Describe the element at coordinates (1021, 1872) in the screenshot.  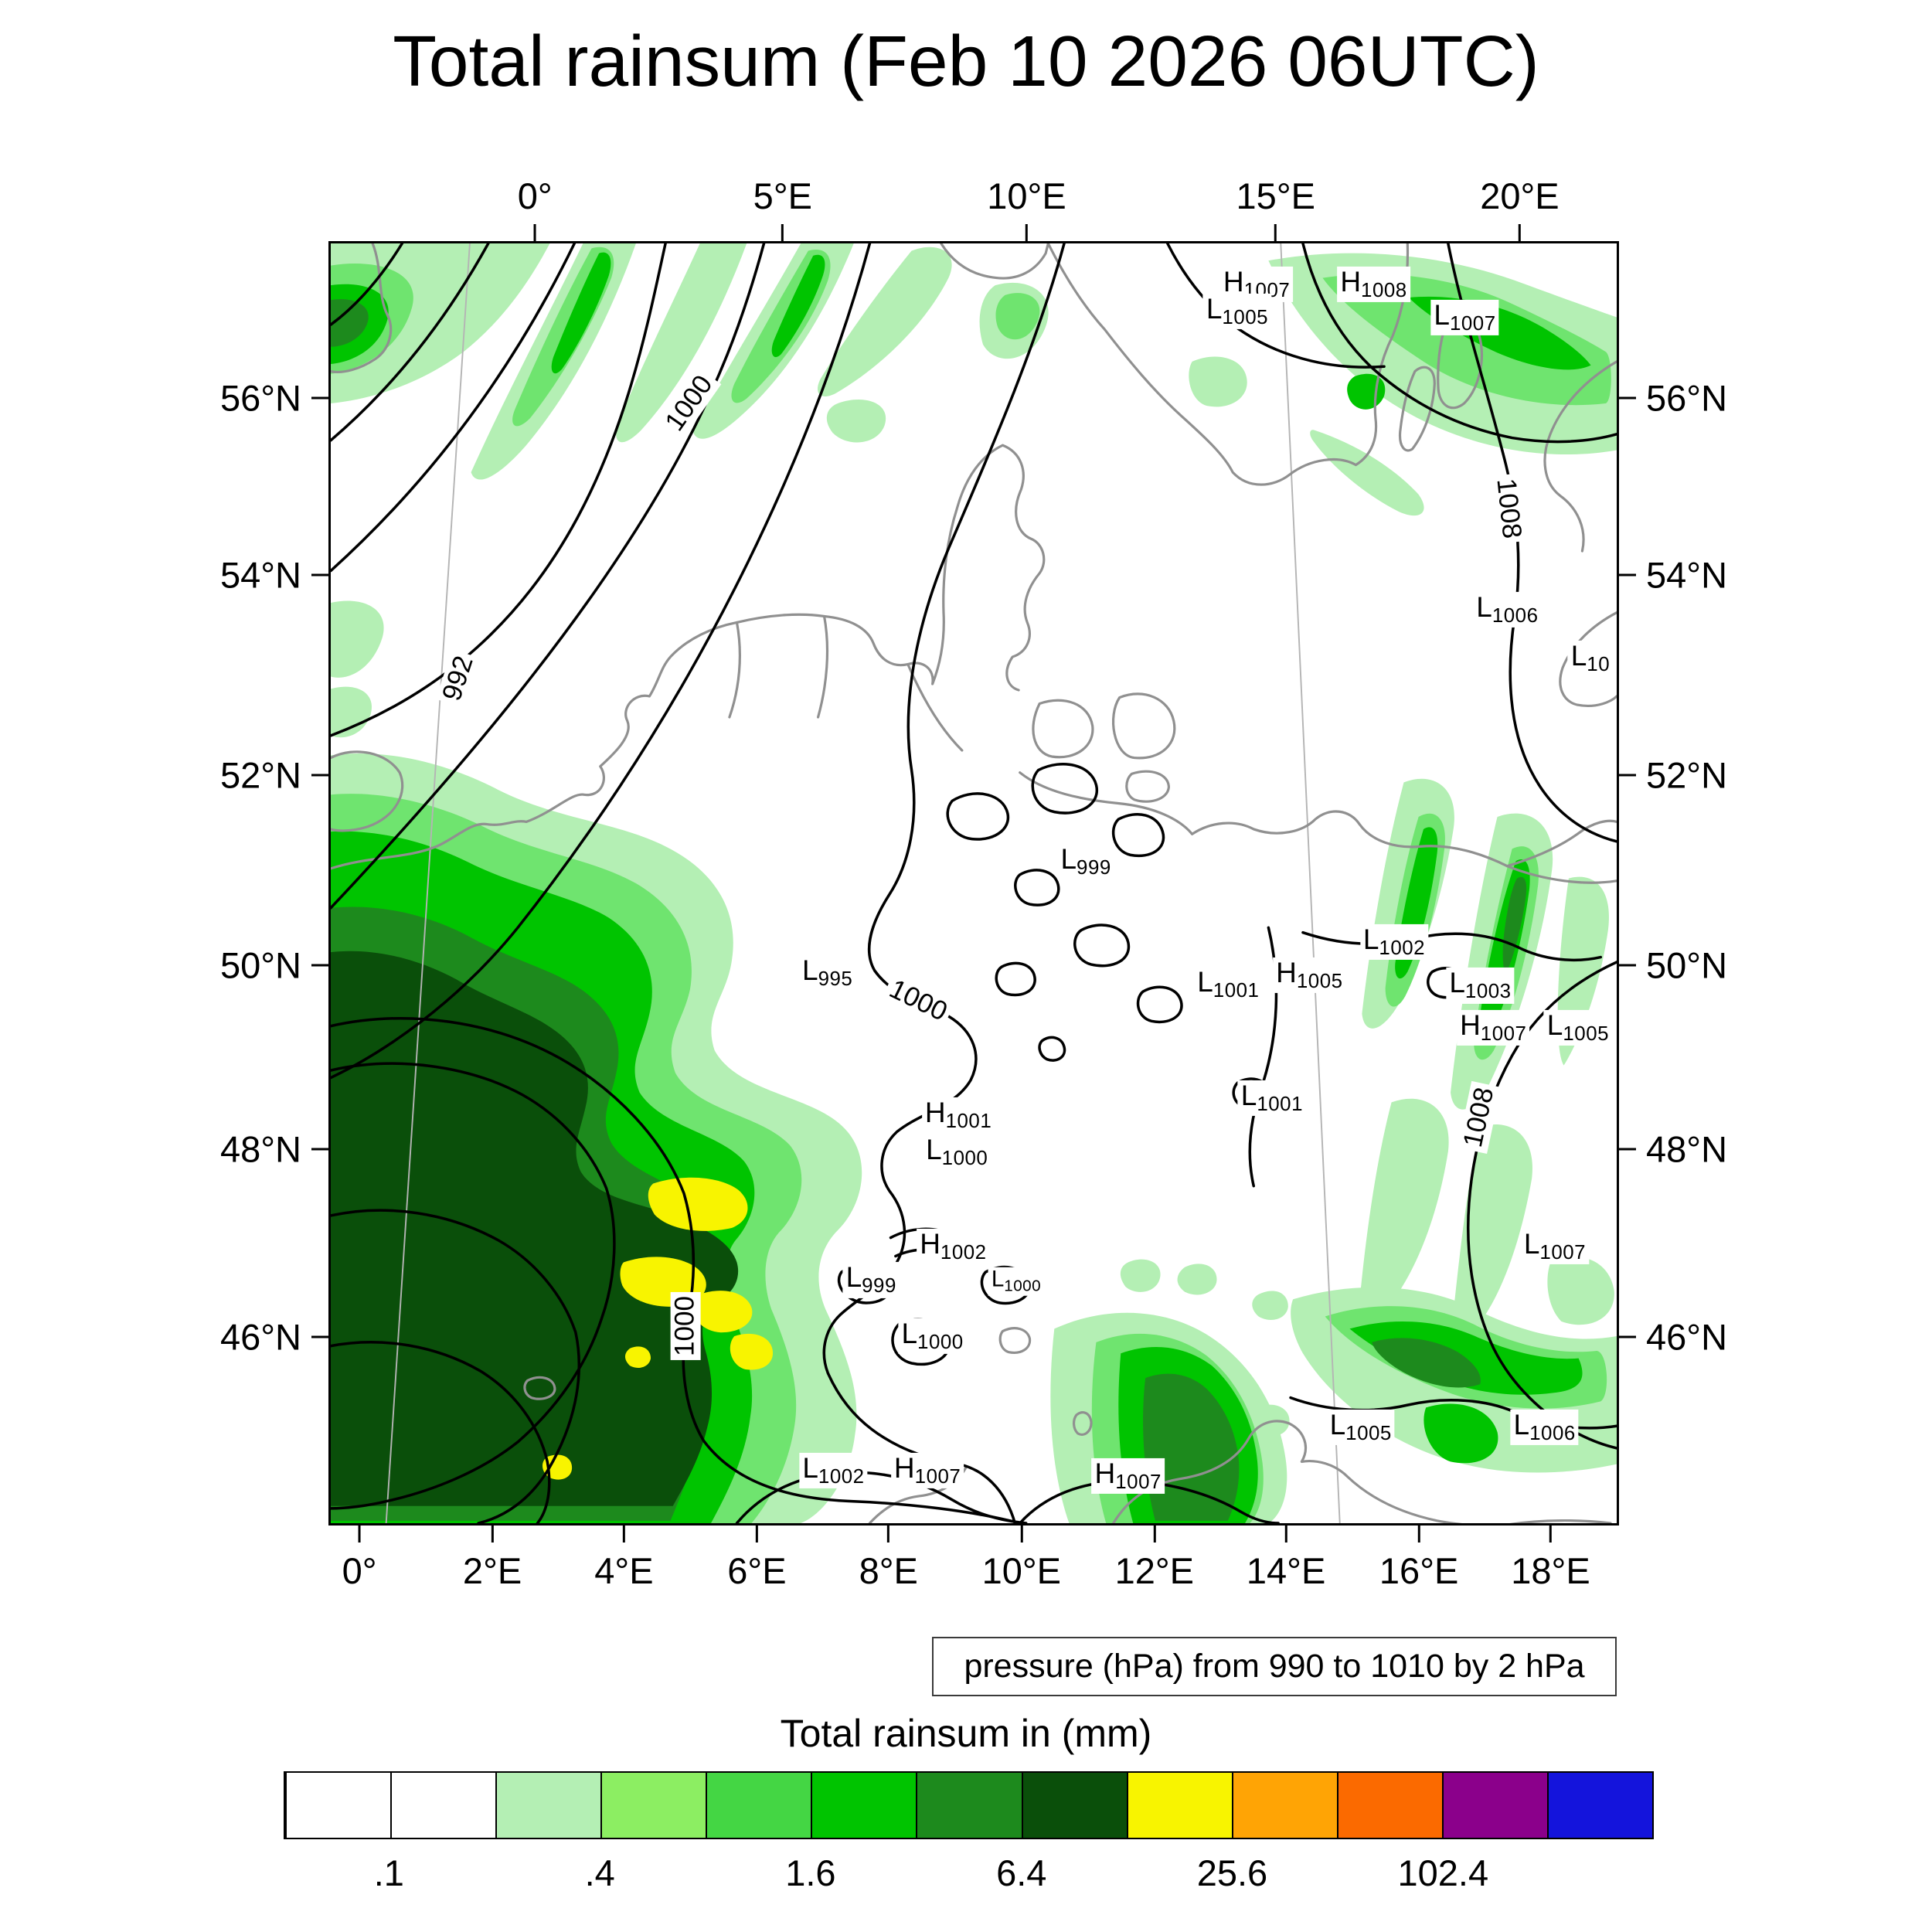
I see `colorbar-tick-label: 6.4` at that location.